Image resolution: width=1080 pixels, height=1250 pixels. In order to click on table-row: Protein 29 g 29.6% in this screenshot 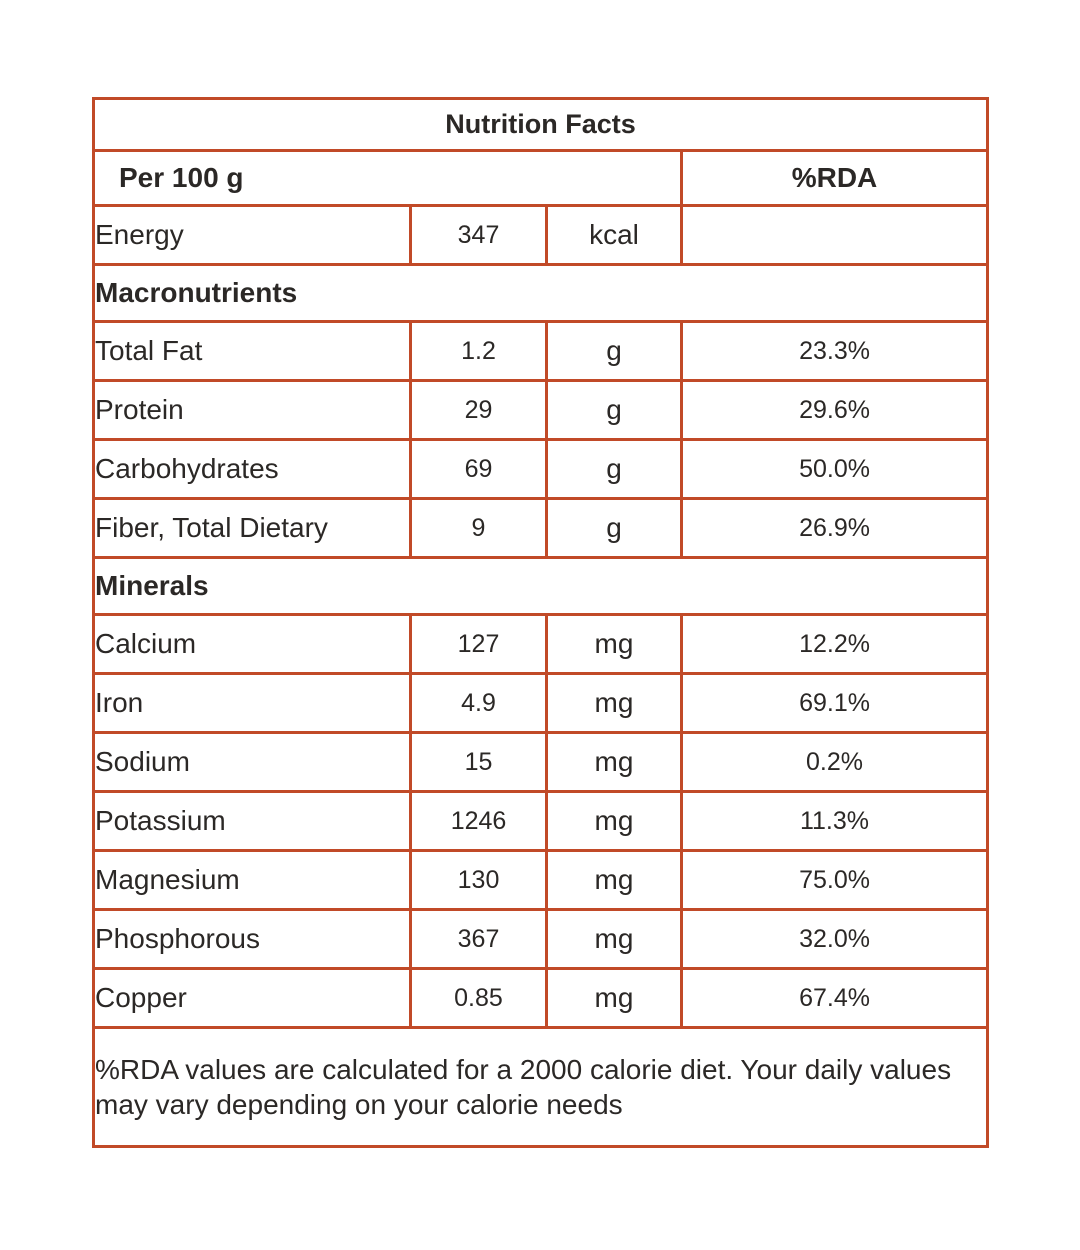, I will do `click(541, 410)`.